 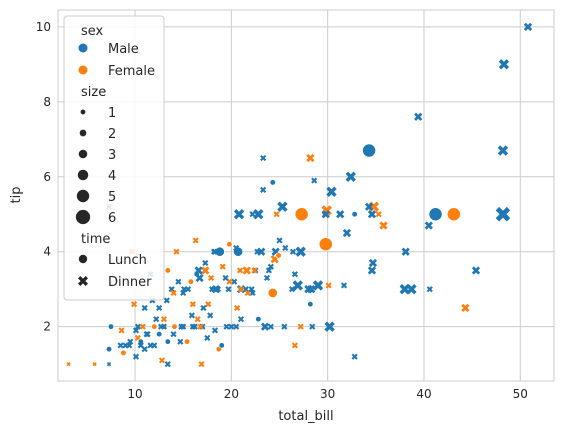 I want to click on y-axis-label: tip, so click(x=16, y=195).